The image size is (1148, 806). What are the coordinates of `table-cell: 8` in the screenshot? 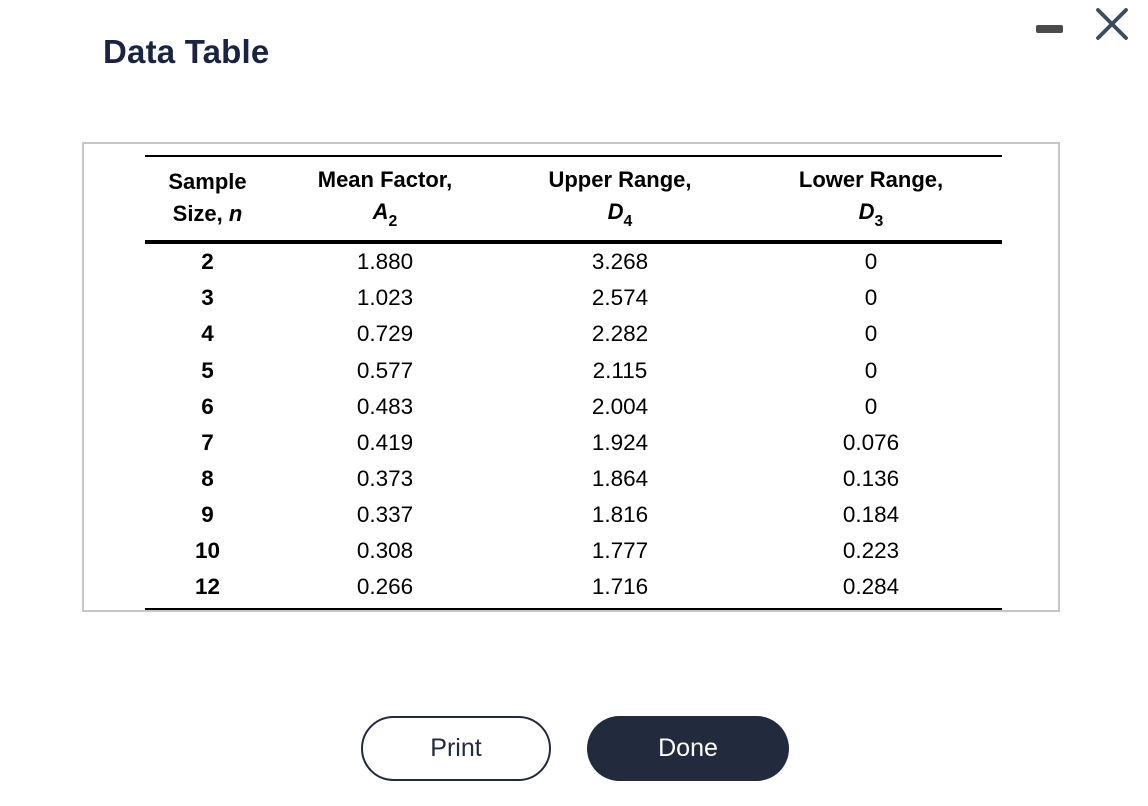 It's located at (207, 478).